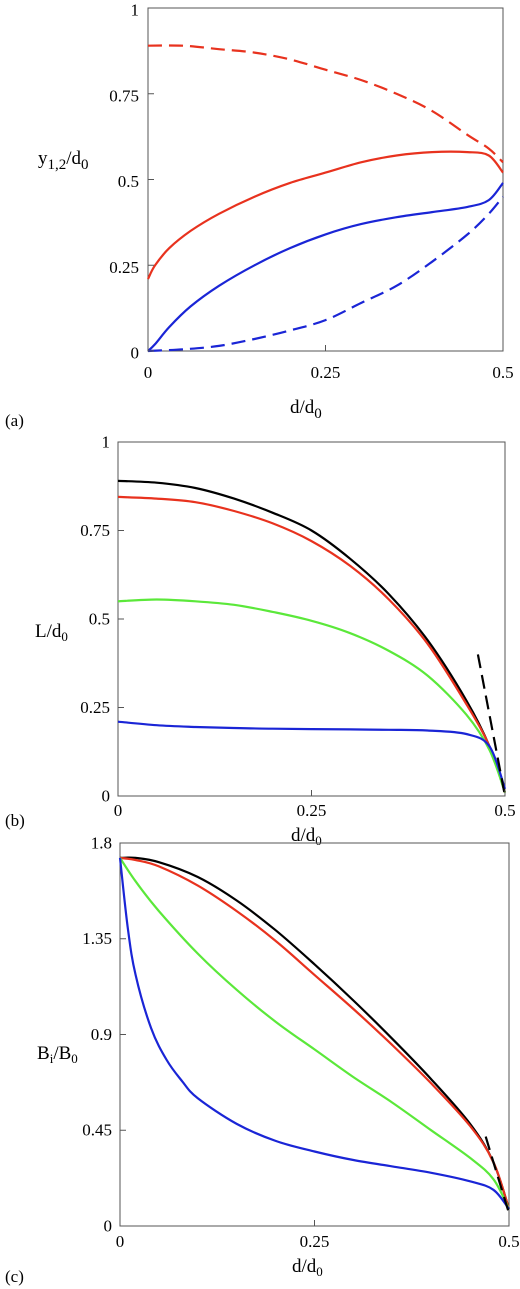 The width and height of the screenshot is (520, 1289). What do you see at coordinates (97, 1130) in the screenshot?
I see `y-tick-label: 0.45` at bounding box center [97, 1130].